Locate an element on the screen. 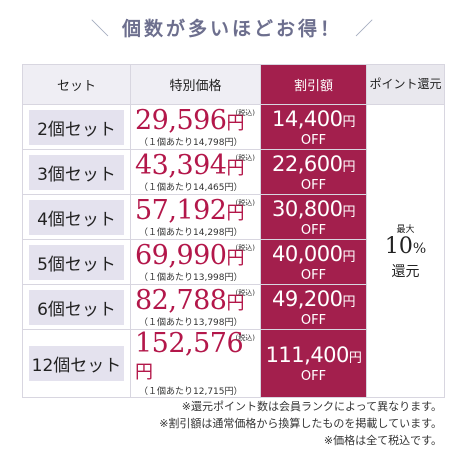  per-unit-price: （１個あたり14,465円） is located at coordinates (191, 187).